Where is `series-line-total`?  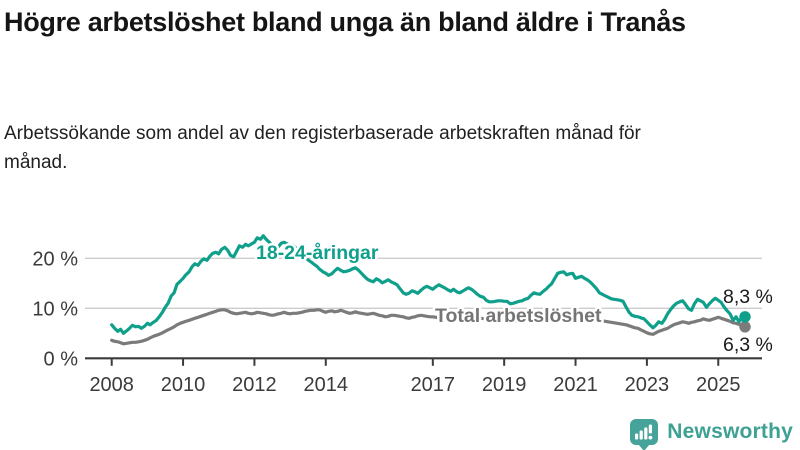
series-line-total is located at coordinates (428, 327).